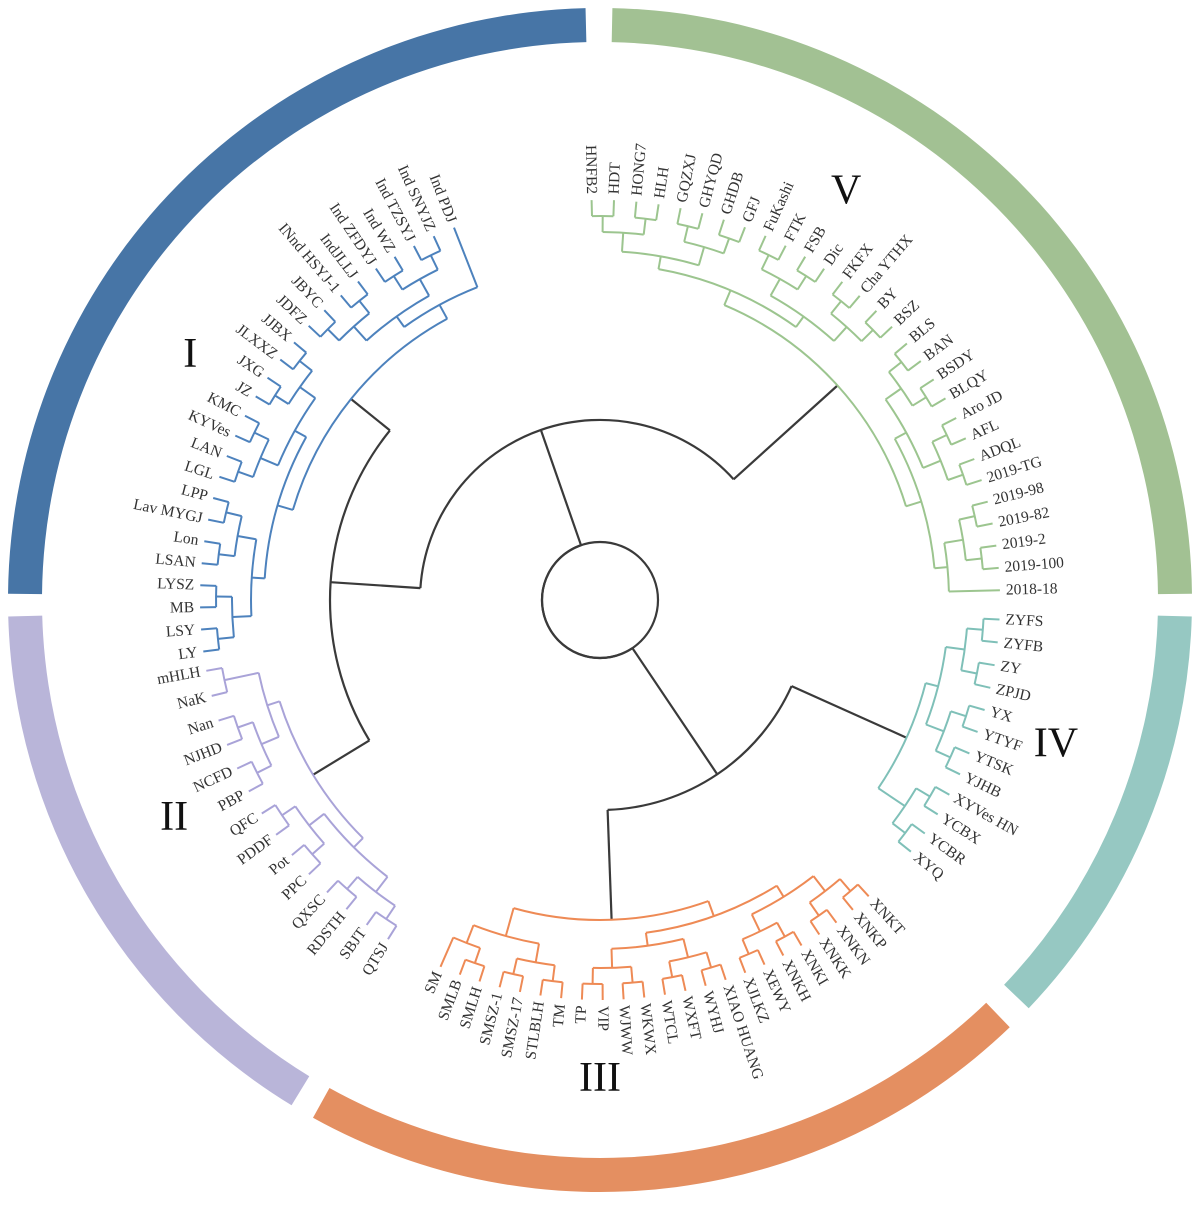  I want to click on leaf-label: HONG7, so click(639, 169).